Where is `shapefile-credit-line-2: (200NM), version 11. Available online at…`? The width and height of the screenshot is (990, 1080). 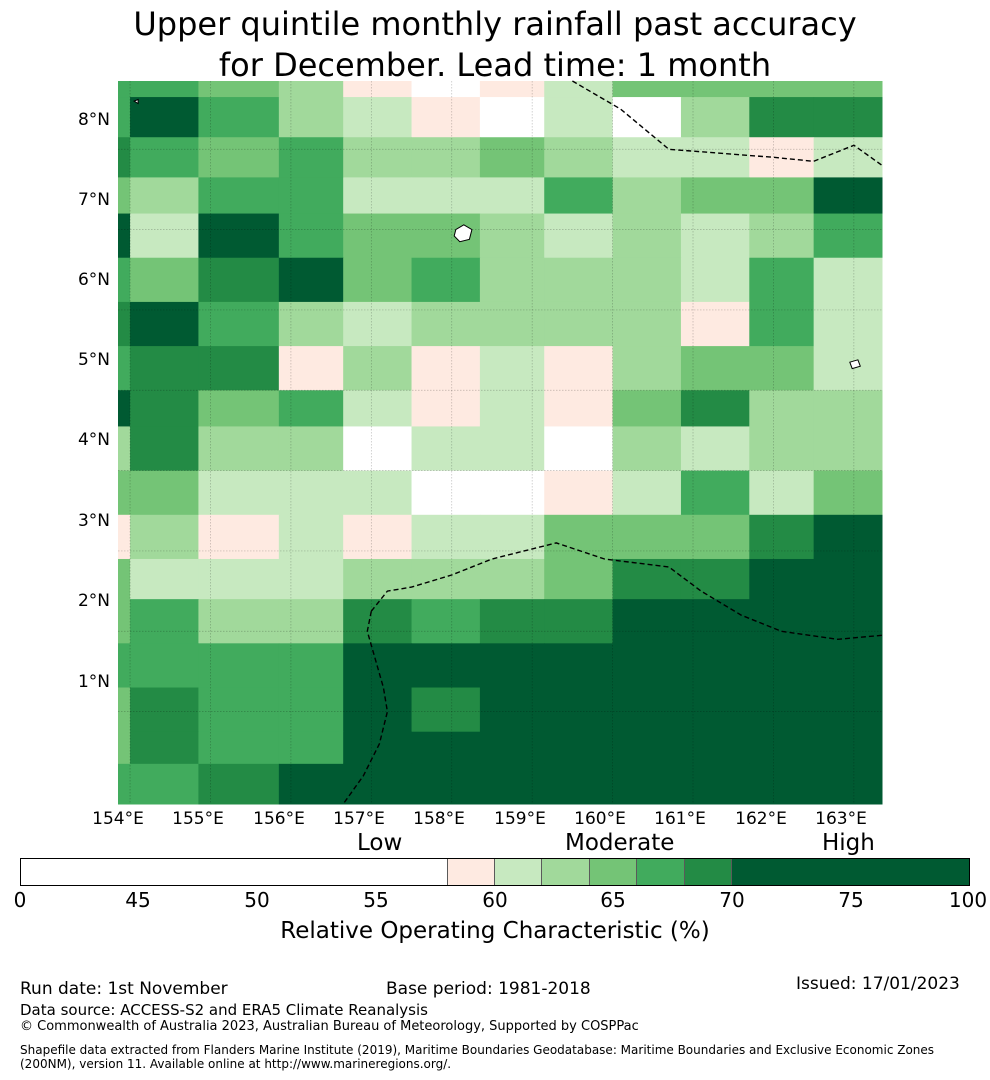
shapefile-credit-line-2: (200NM), version 11. Available online at… is located at coordinates (236, 1064).